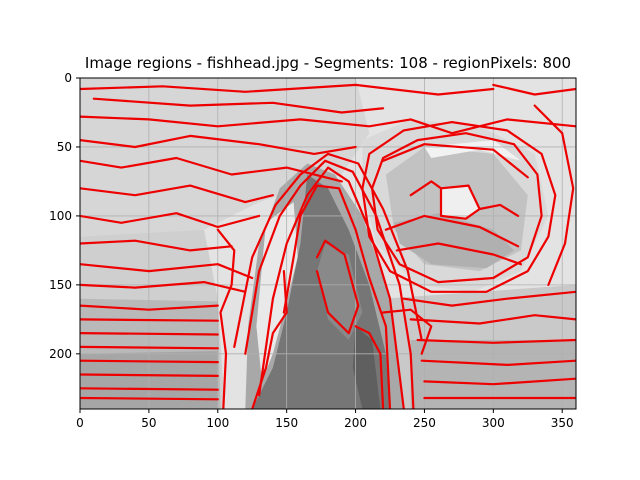  What do you see at coordinates (424, 423) in the screenshot?
I see `x-tick-label: 250` at bounding box center [424, 423].